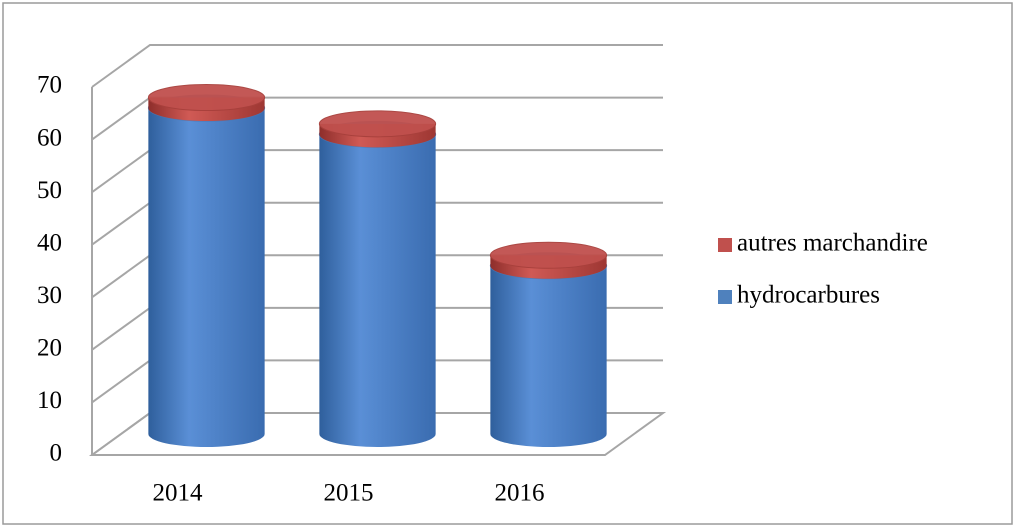 The height and width of the screenshot is (527, 1015). Describe the element at coordinates (178, 493) in the screenshot. I see `x-tick-label: 2014` at that location.